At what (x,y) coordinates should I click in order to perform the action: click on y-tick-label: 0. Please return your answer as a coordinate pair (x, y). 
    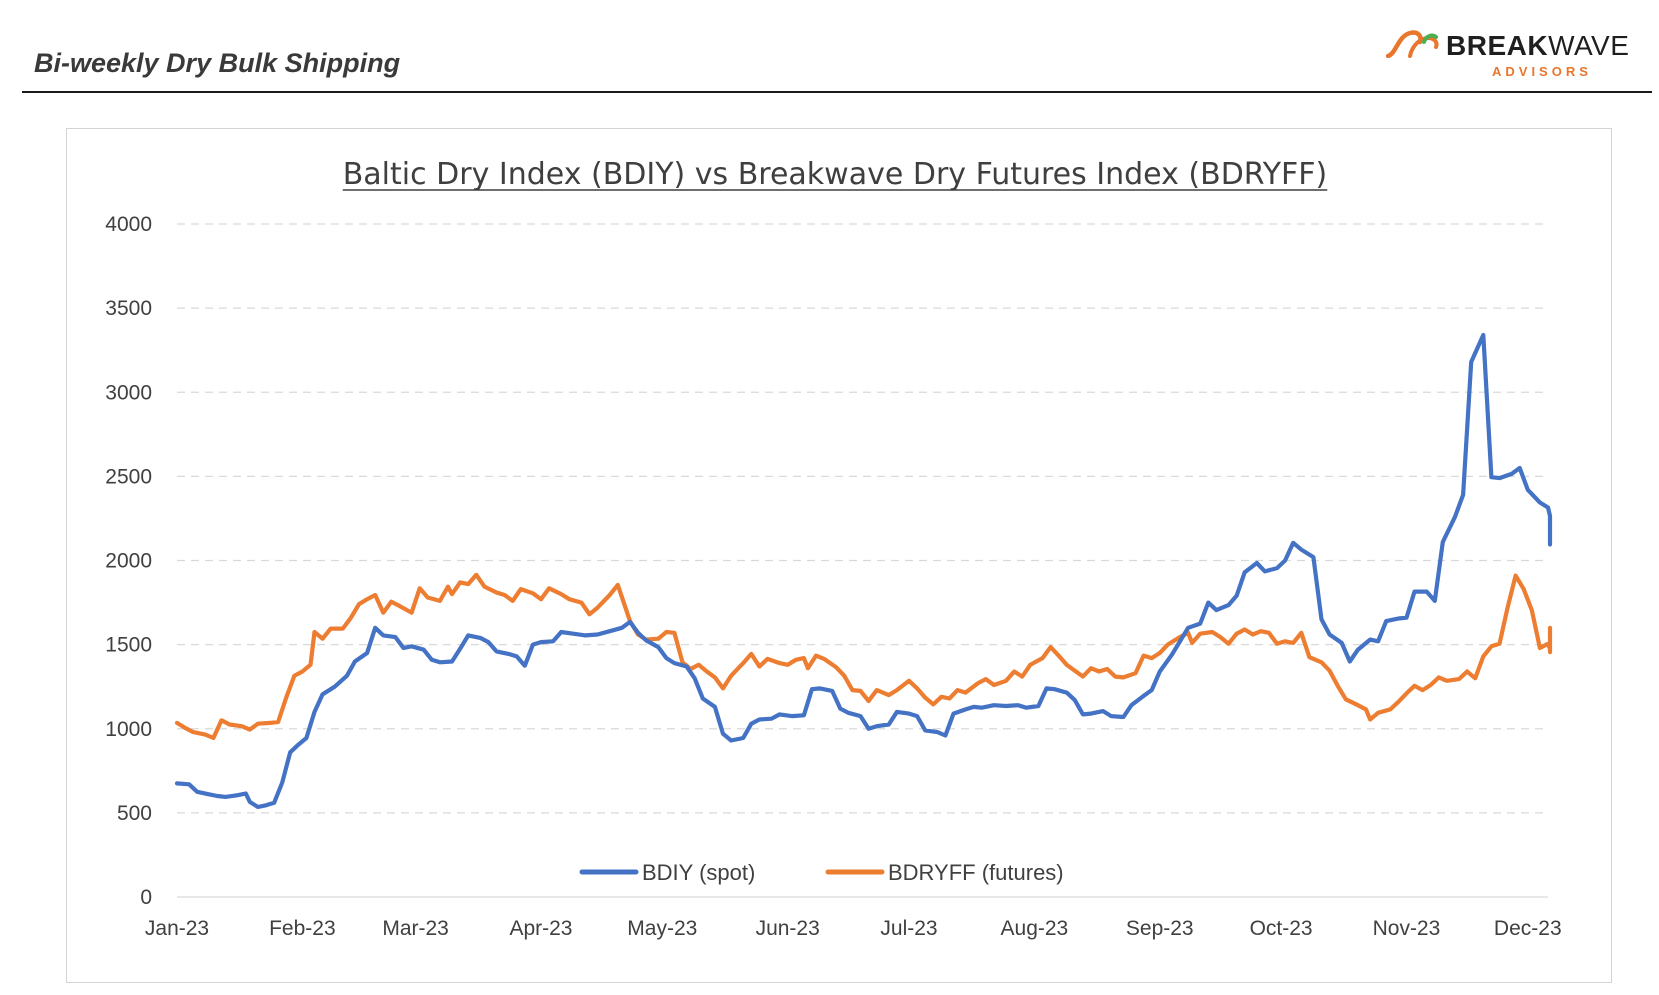
    Looking at the image, I should click on (146, 897).